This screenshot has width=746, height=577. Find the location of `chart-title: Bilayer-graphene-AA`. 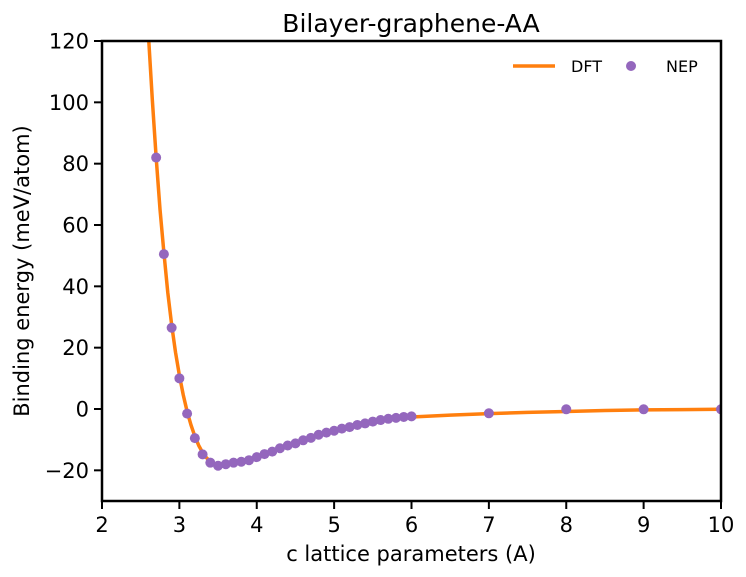

chart-title: Bilayer-graphene-AA is located at coordinates (410, 23).